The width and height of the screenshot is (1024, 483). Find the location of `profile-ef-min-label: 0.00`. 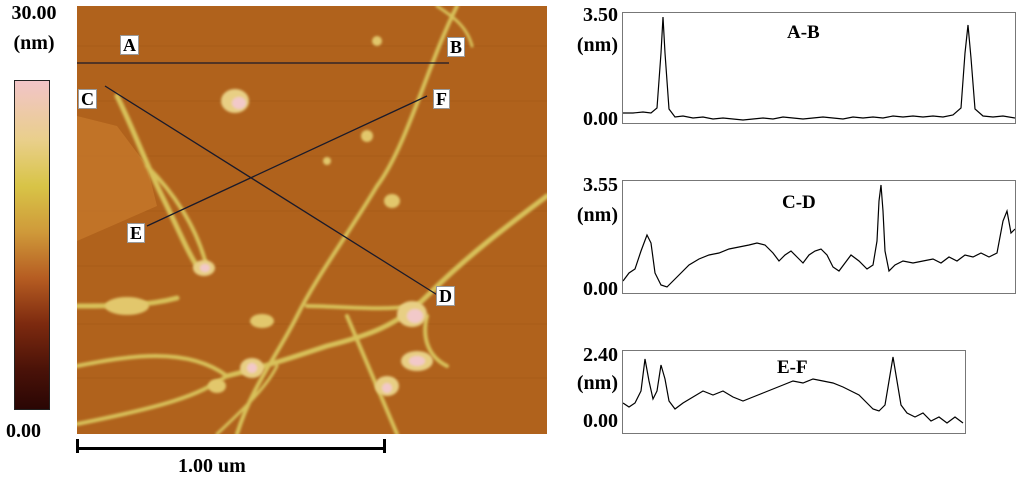

profile-ef-min-label: 0.00 is located at coordinates (600, 421).